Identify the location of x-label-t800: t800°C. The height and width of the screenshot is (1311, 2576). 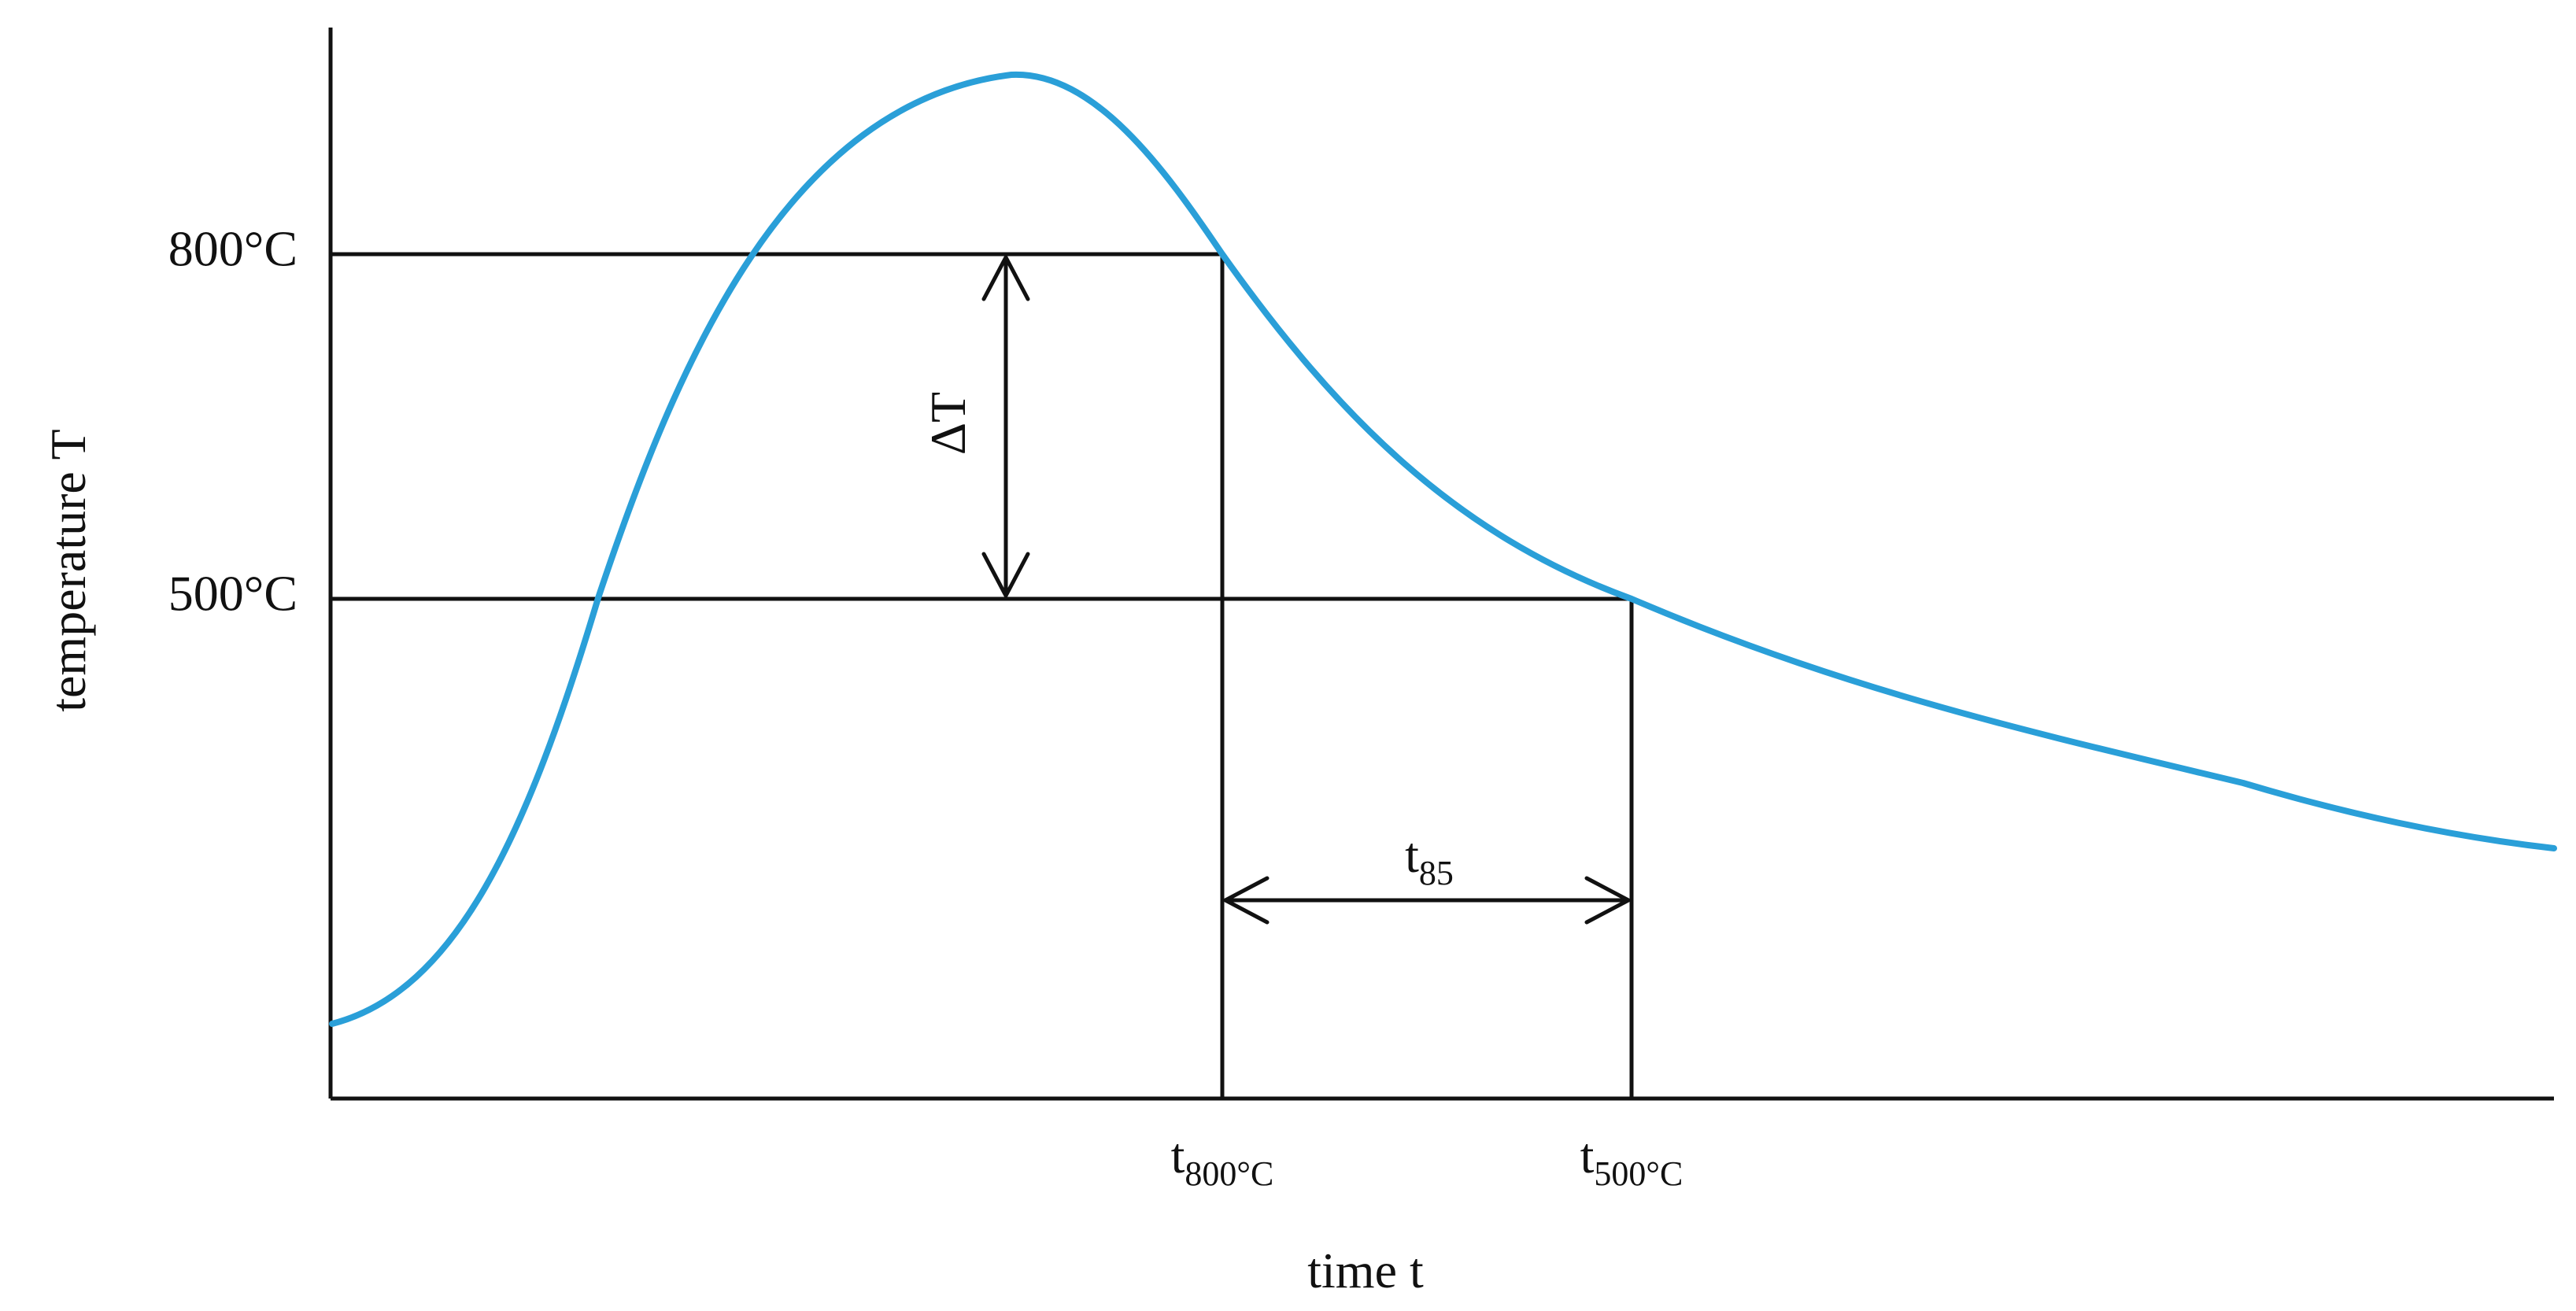
(1222, 1160).